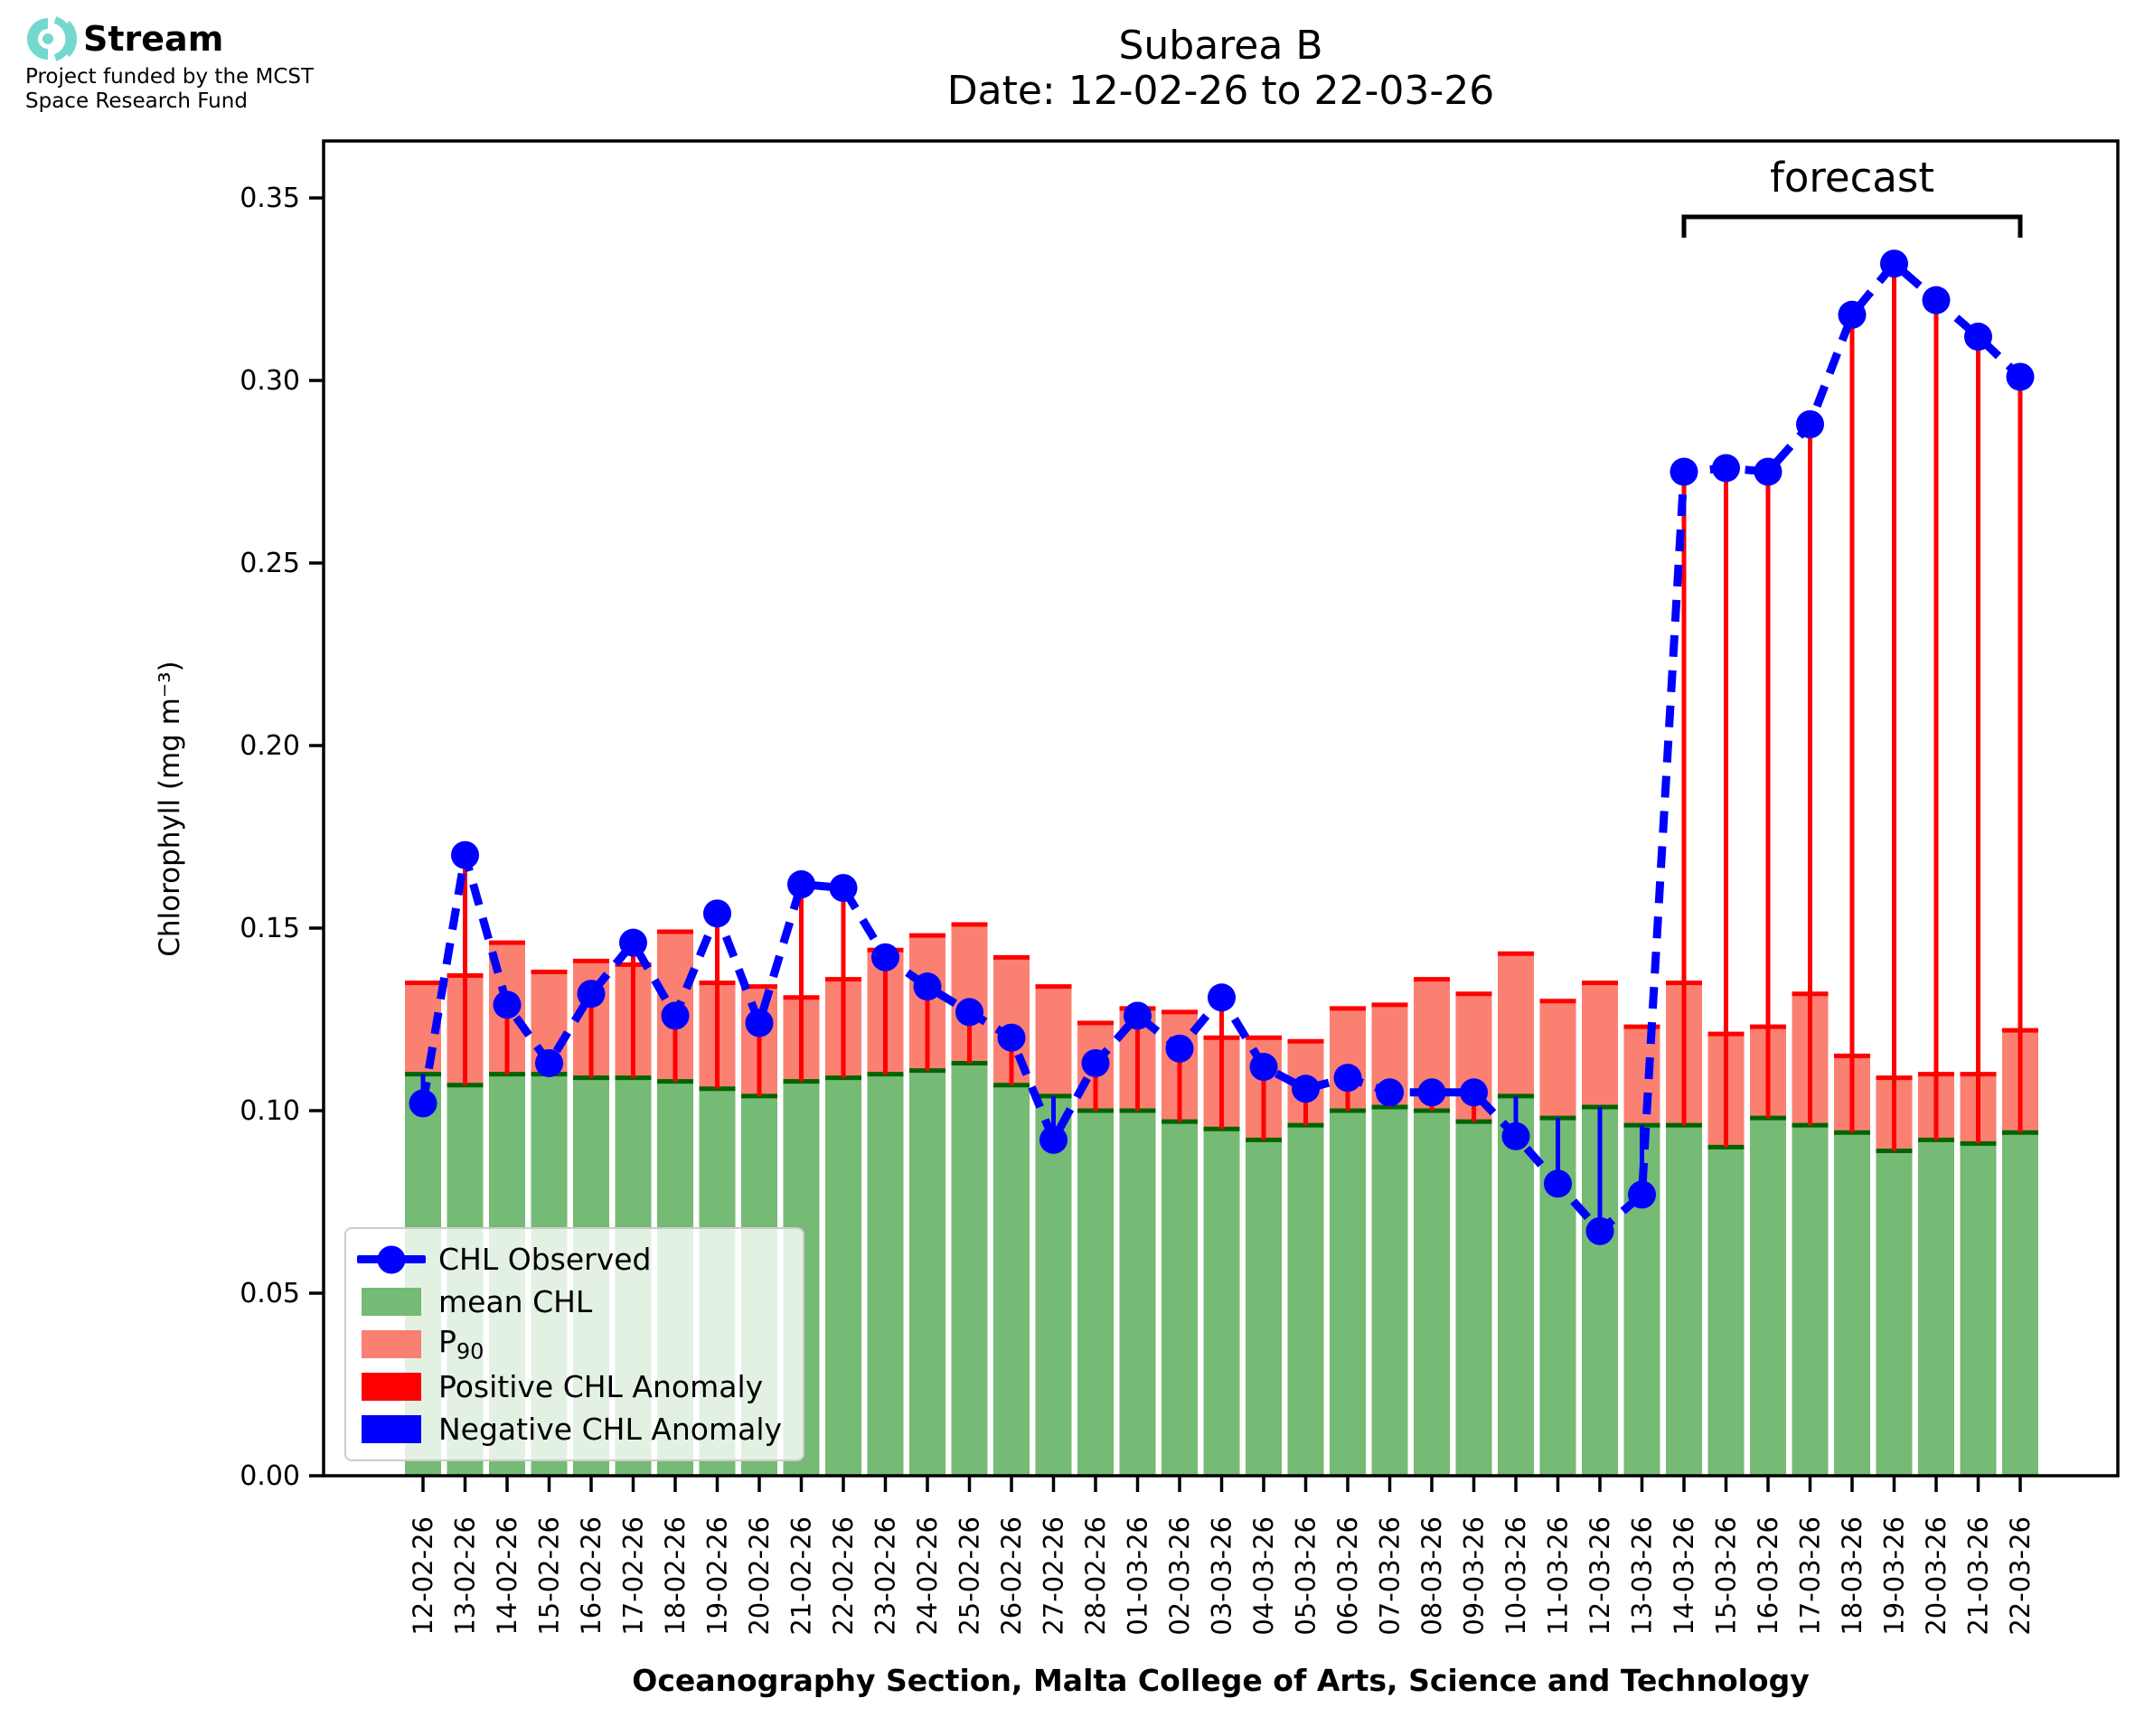 Image resolution: width=2154 pixels, height=1736 pixels. Describe the element at coordinates (1684, 1576) in the screenshot. I see `x-tick-label: 14-03-26` at that location.